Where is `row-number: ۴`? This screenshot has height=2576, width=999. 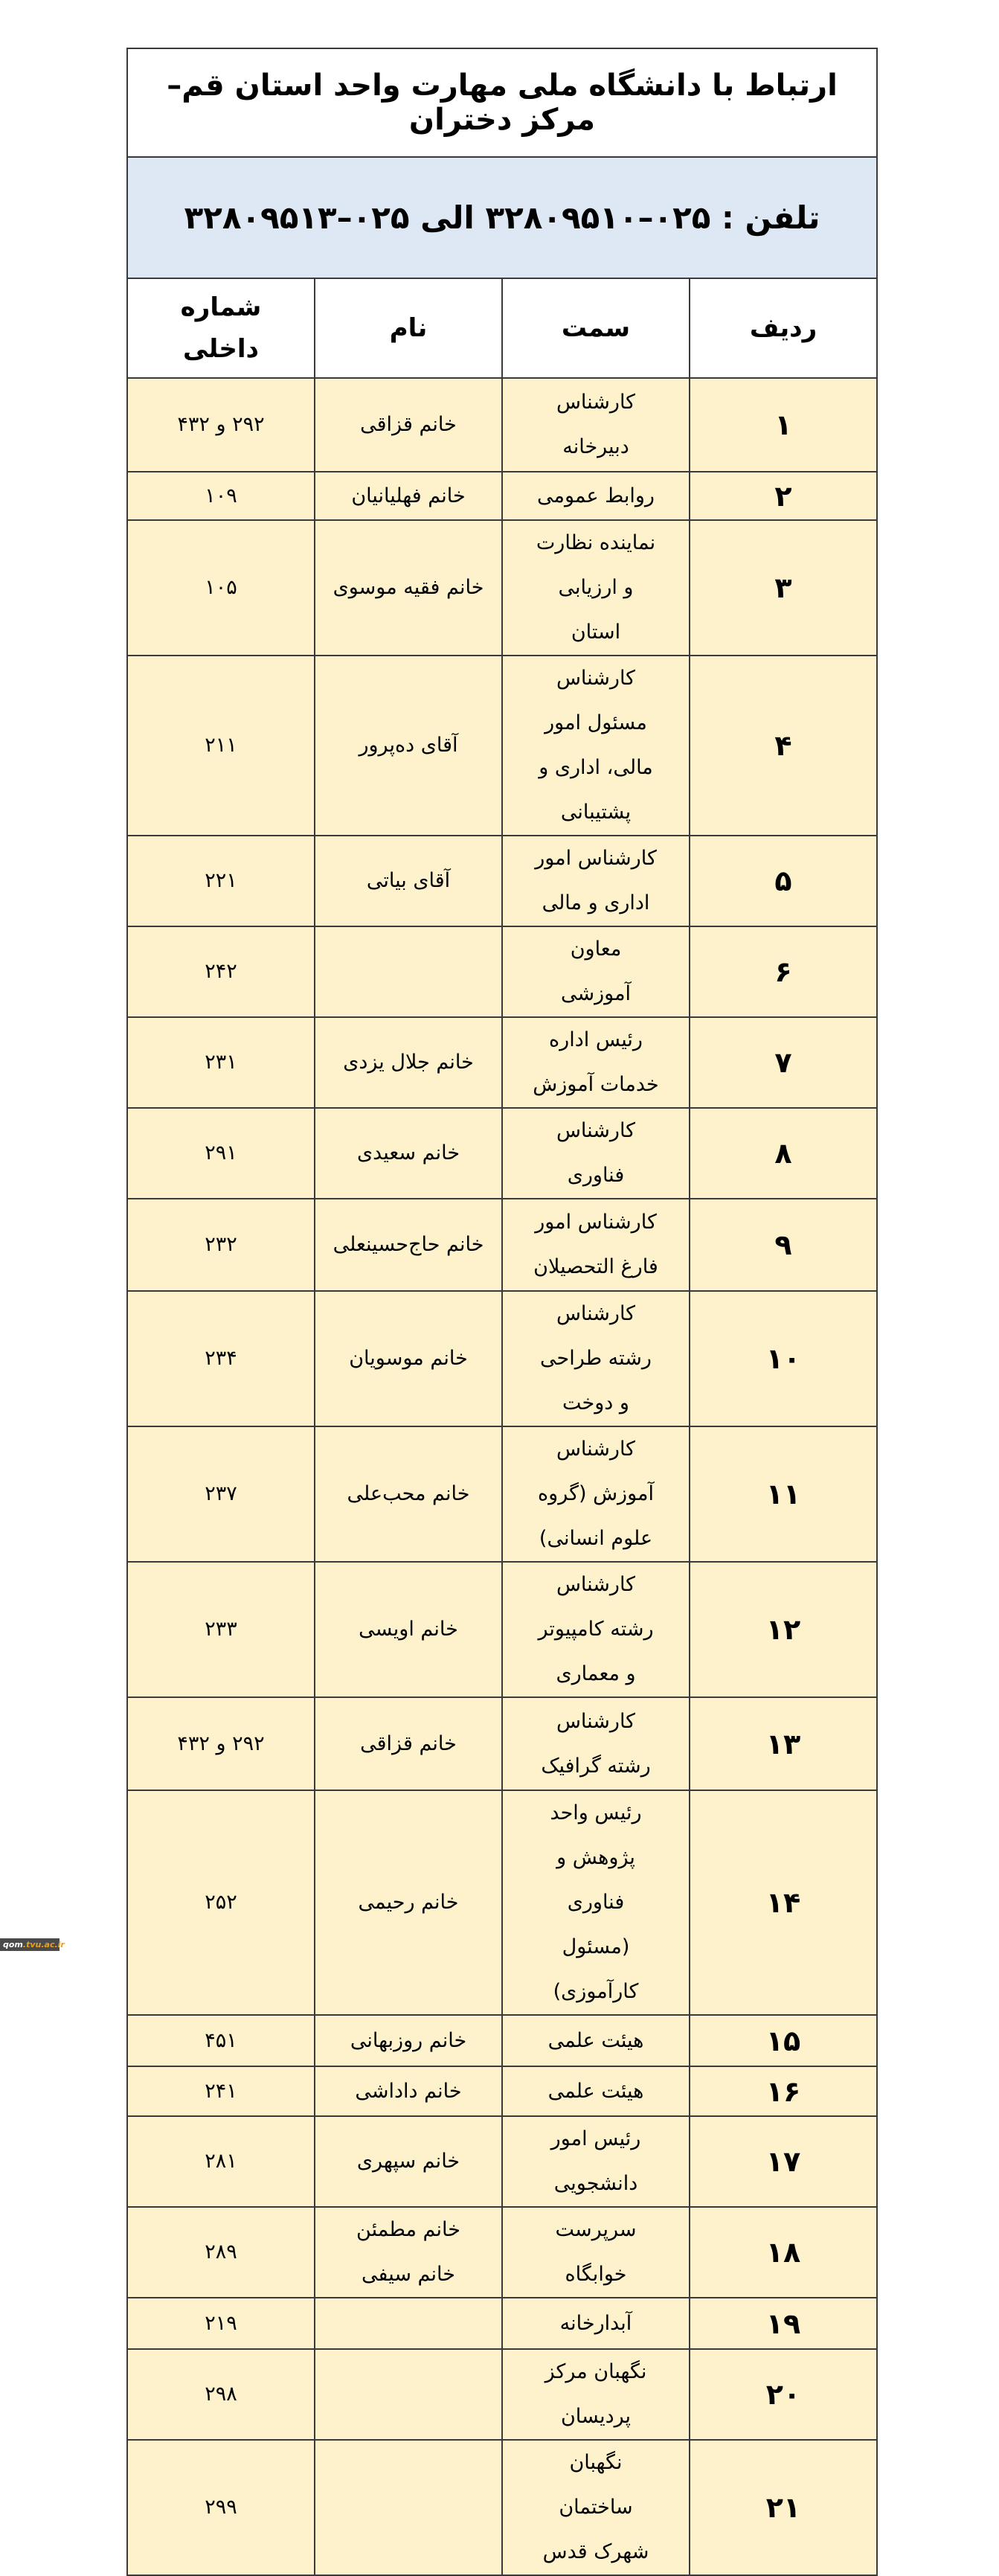
row-number: ۴ is located at coordinates (784, 746).